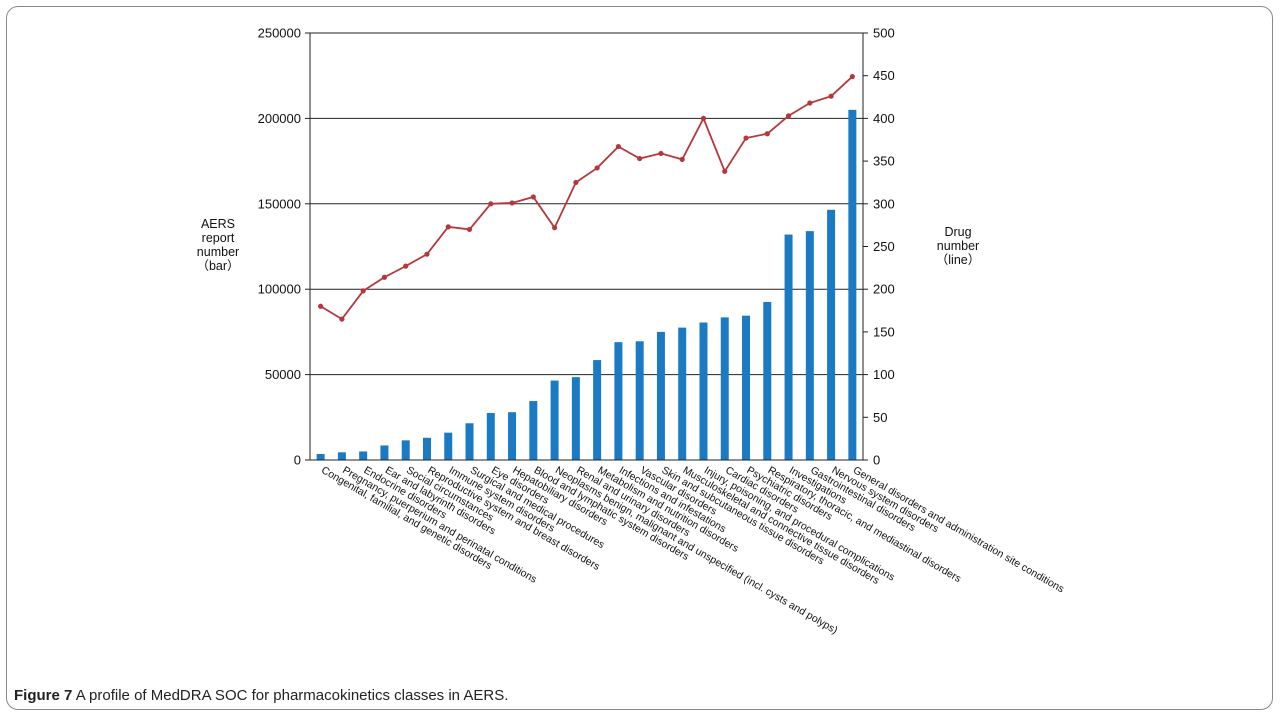 The height and width of the screenshot is (718, 1281). I want to click on axis-label-line: Drug, so click(957, 232).